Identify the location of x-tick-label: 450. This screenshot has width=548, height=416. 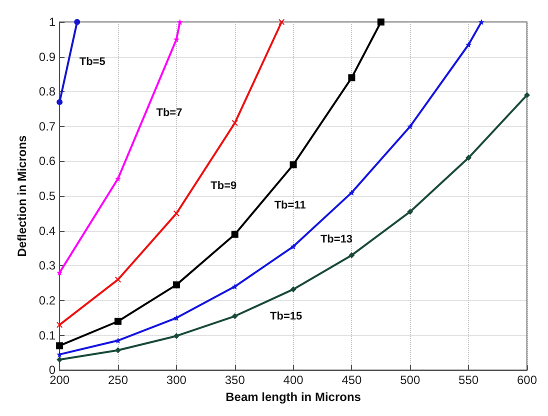
(352, 380).